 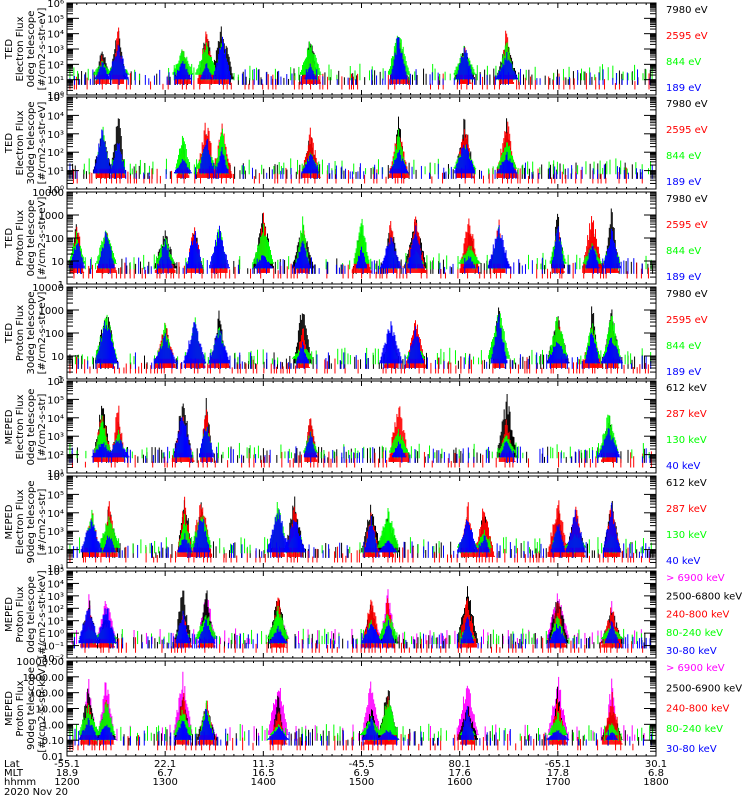 I want to click on plot-frame, so click(x=361, y=49).